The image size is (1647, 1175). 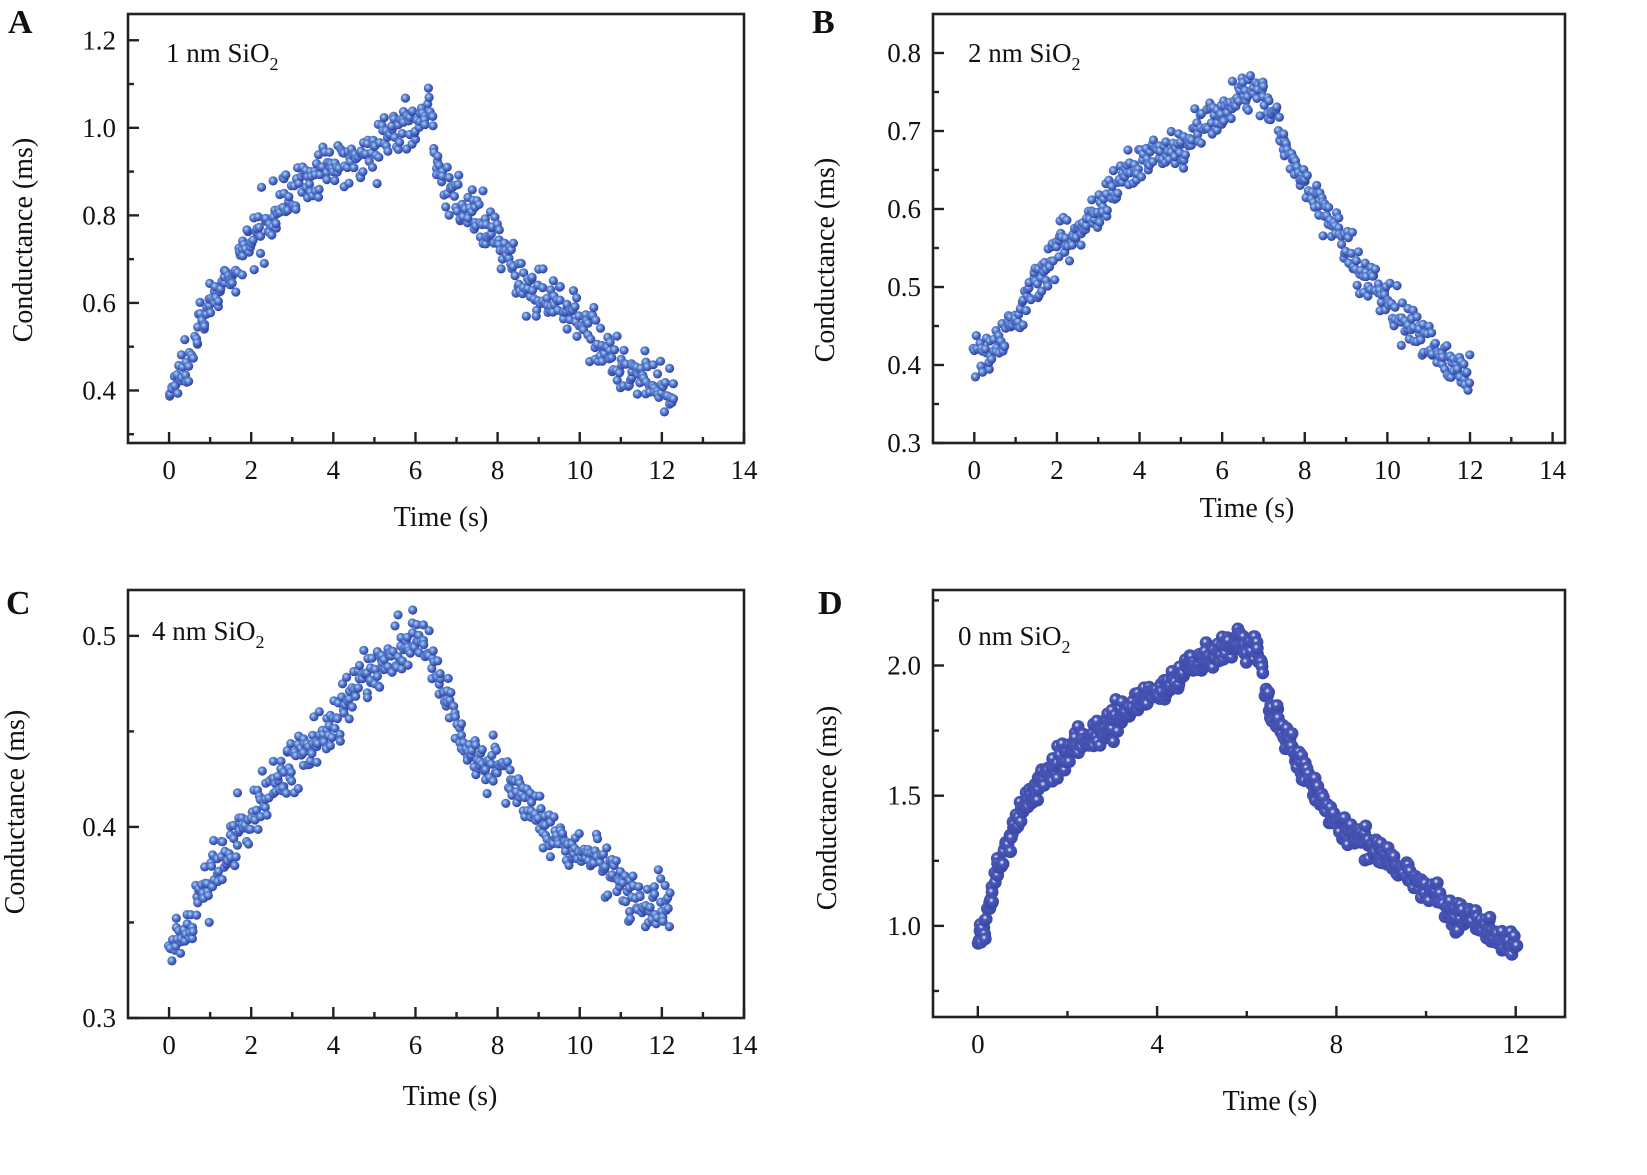 I want to click on panel-a-ylabel: Conductance (ms), so click(x=23, y=240).